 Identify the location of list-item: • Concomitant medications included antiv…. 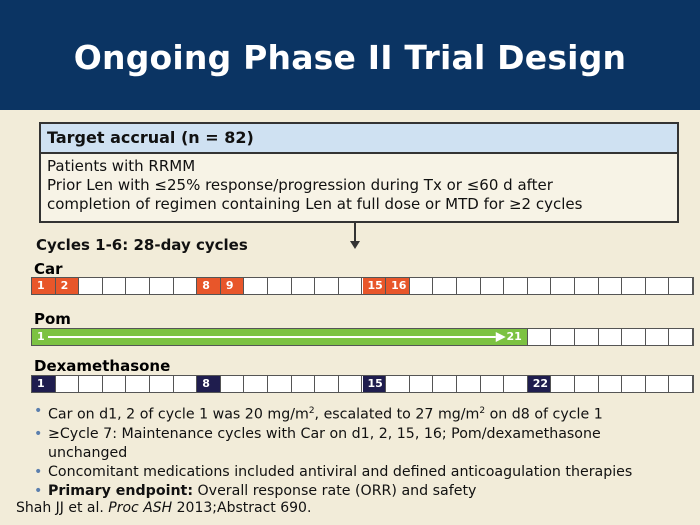
(333, 471).